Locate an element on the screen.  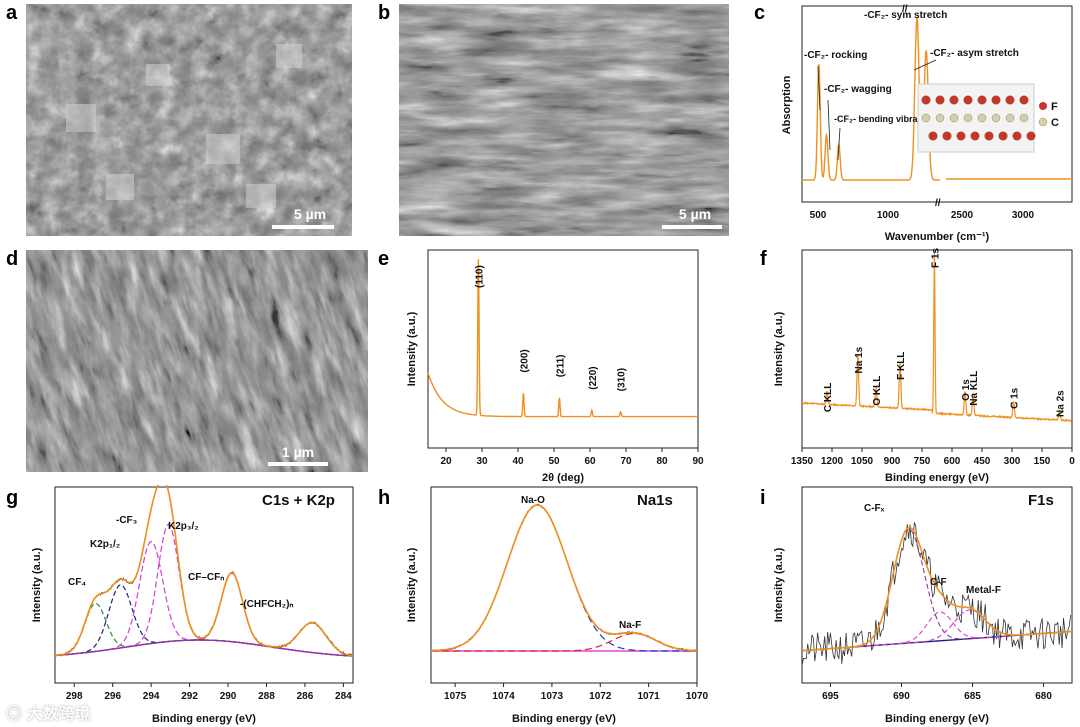
fit-envelope-g is located at coordinates (203, 571).